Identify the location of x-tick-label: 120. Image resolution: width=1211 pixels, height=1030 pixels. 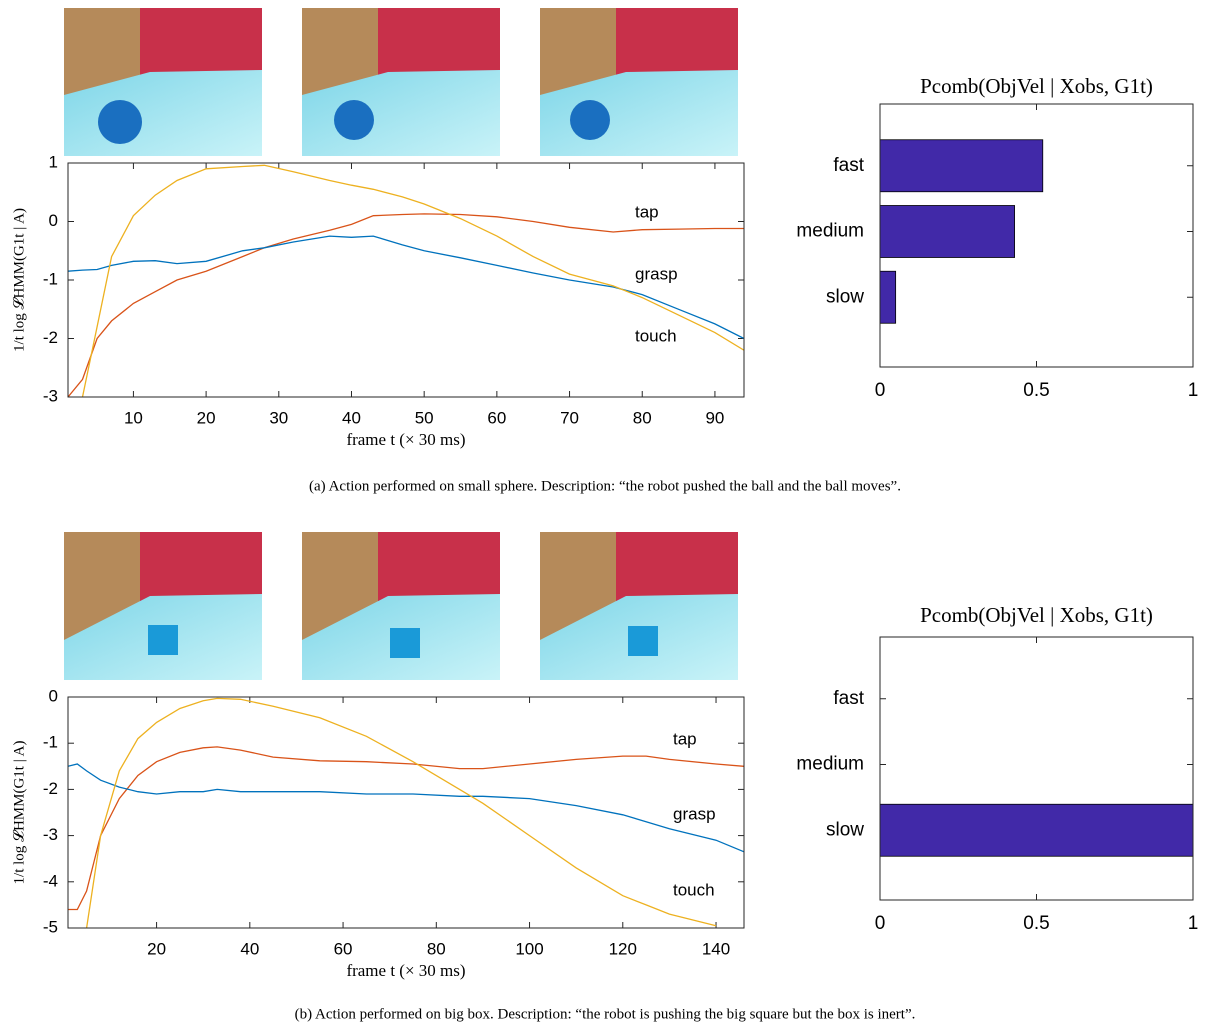
(623, 948).